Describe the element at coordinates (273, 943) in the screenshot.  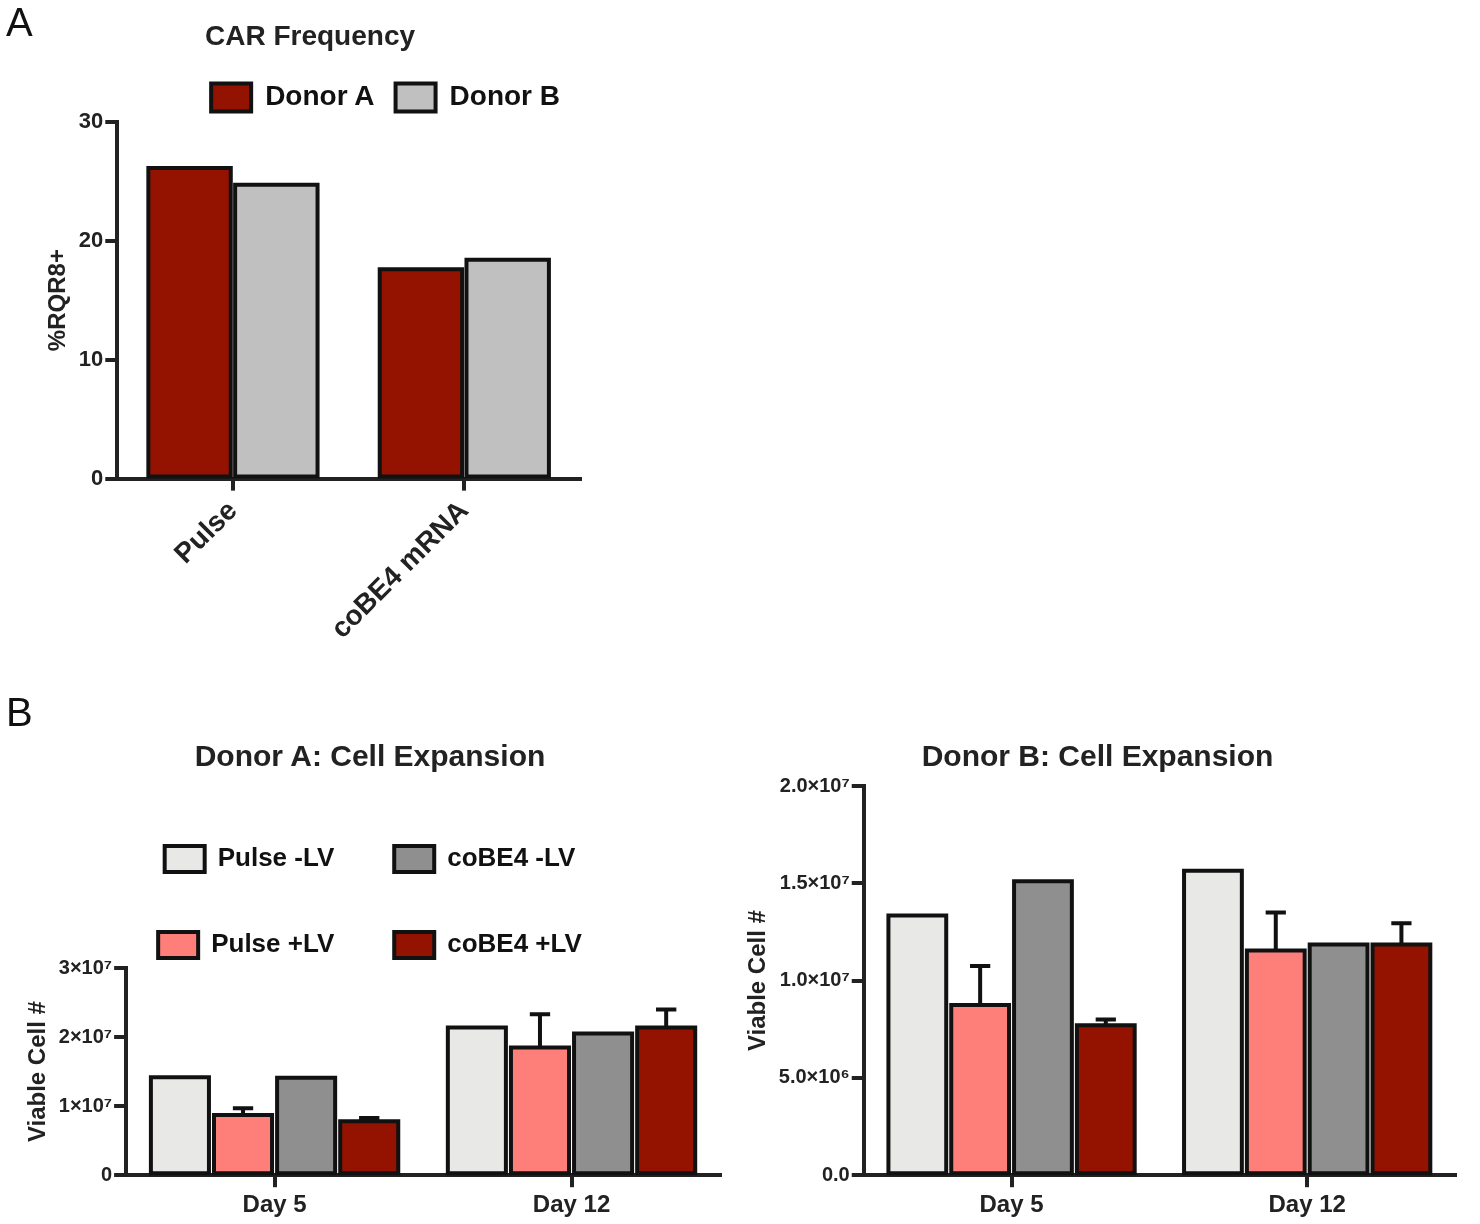
I see `legend-label: Pulse +LV` at that location.